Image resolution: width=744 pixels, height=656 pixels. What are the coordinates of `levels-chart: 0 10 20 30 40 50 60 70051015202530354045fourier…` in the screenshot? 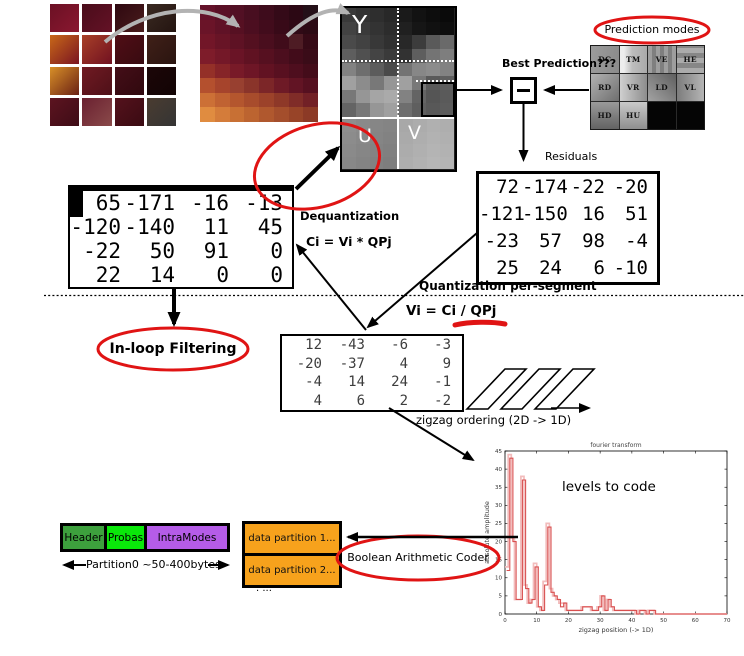 It's located at (607, 538).